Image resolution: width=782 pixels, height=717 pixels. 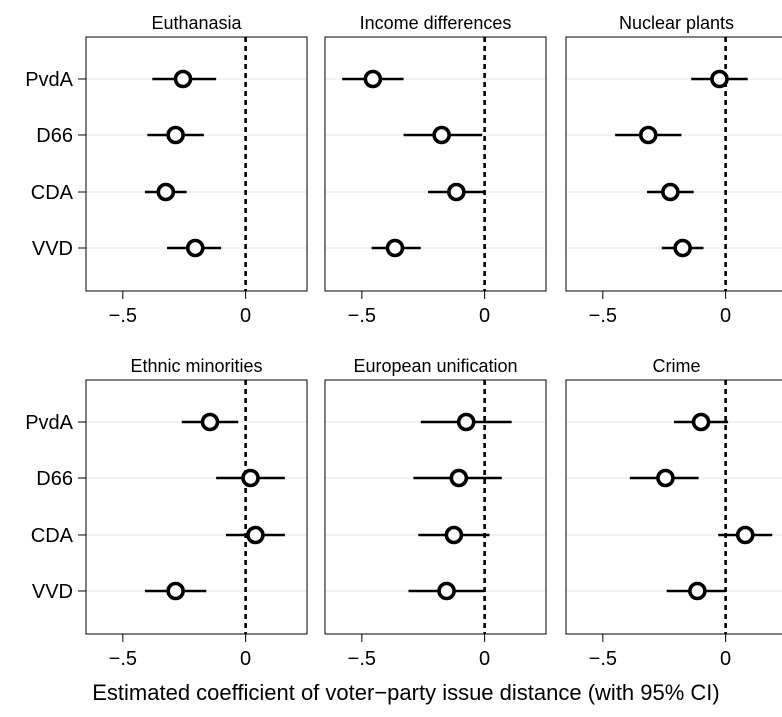 I want to click on panel-4: European unification −.5 0, so click(x=435, y=513).